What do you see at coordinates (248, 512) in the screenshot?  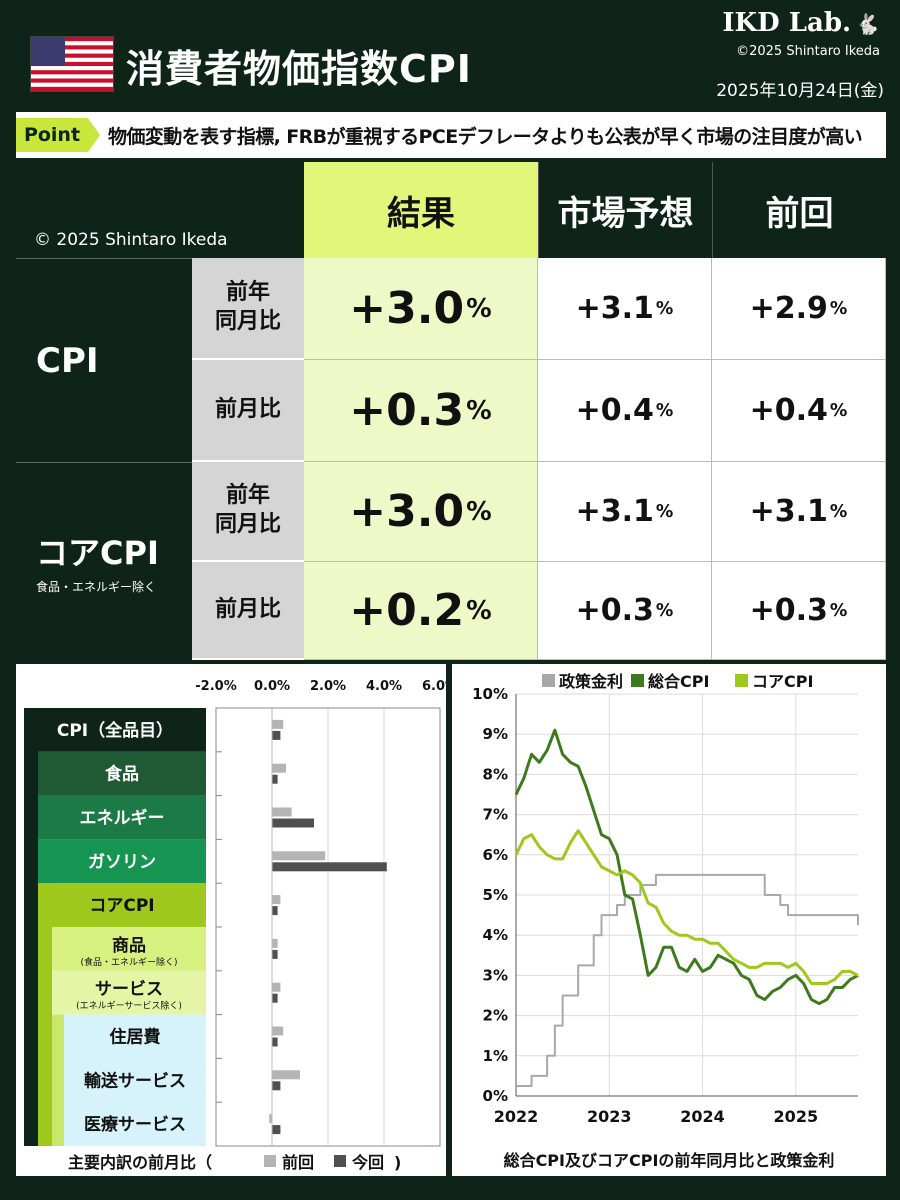 I see `core-yoy-label: 前年 同月比` at bounding box center [248, 512].